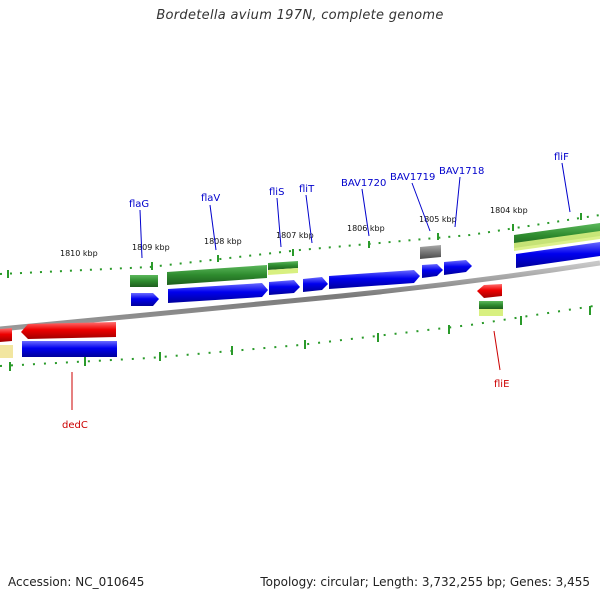 This screenshot has height=600, width=600. What do you see at coordinates (366, 228) in the screenshot?
I see `kbp-label: 1806 kbp` at bounding box center [366, 228].